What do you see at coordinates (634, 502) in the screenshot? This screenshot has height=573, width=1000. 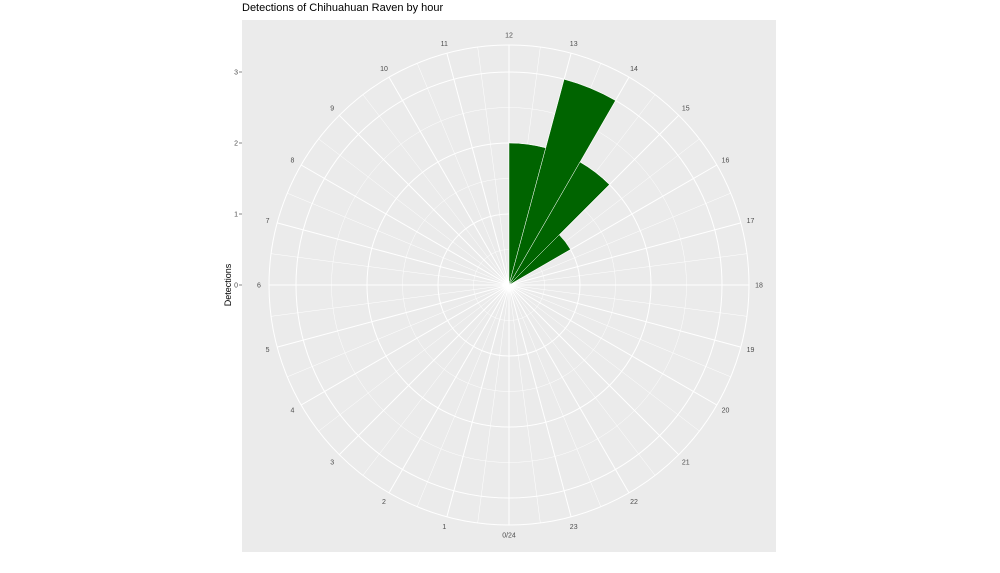 I see `hour-label: 22` at bounding box center [634, 502].